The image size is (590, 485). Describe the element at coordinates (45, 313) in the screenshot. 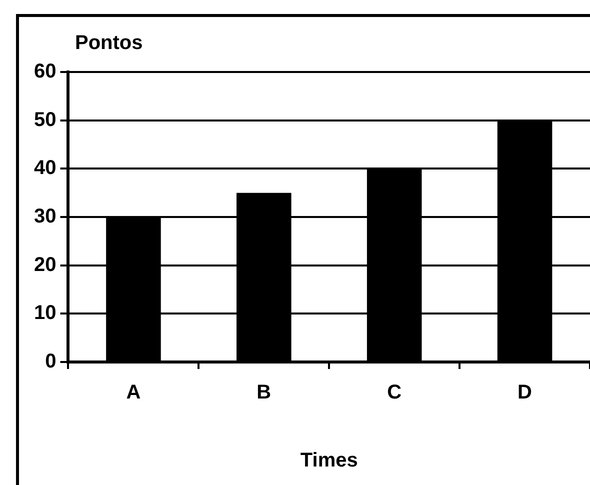

I see `y-tick-label: 10` at that location.